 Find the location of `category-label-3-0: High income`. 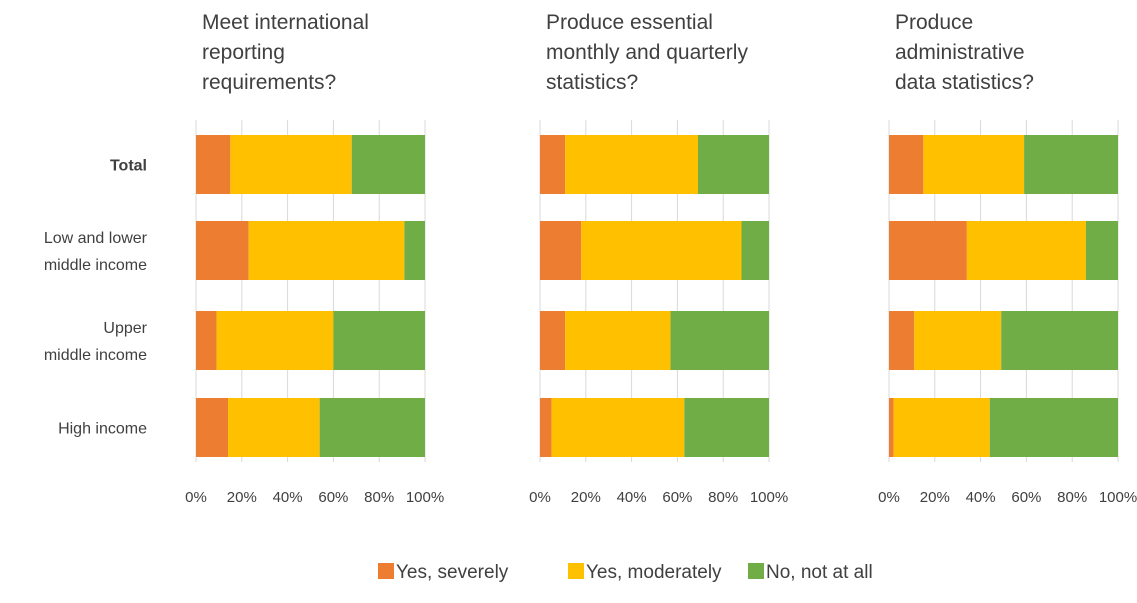

category-label-3-0: High income is located at coordinates (102, 429).